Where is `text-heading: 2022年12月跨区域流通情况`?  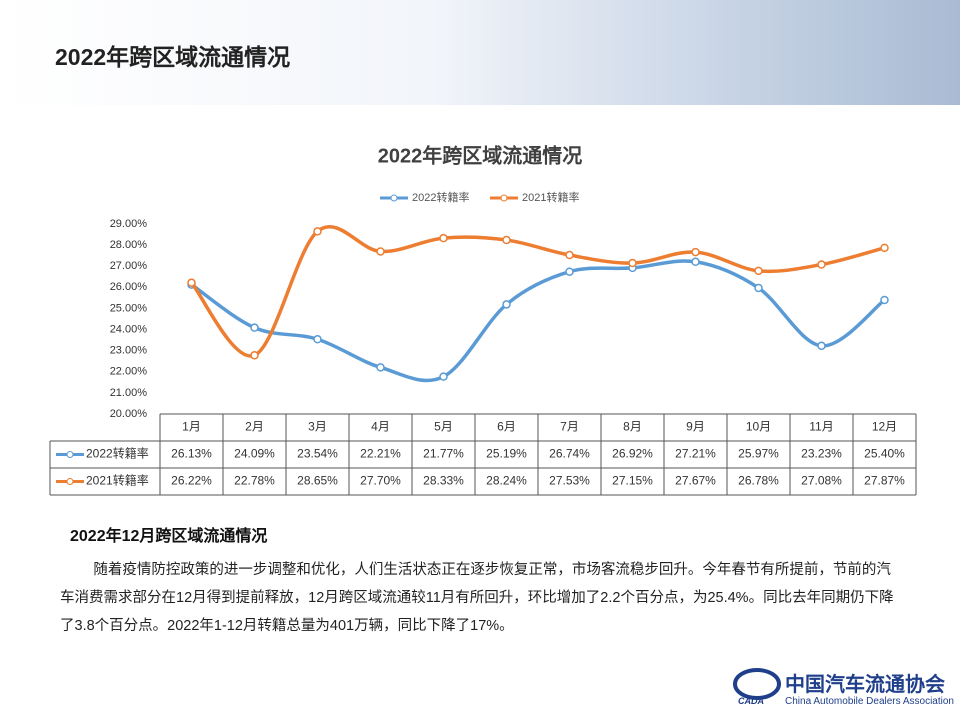 text-heading: 2022年12月跨区域流通情况 is located at coordinates (169, 536).